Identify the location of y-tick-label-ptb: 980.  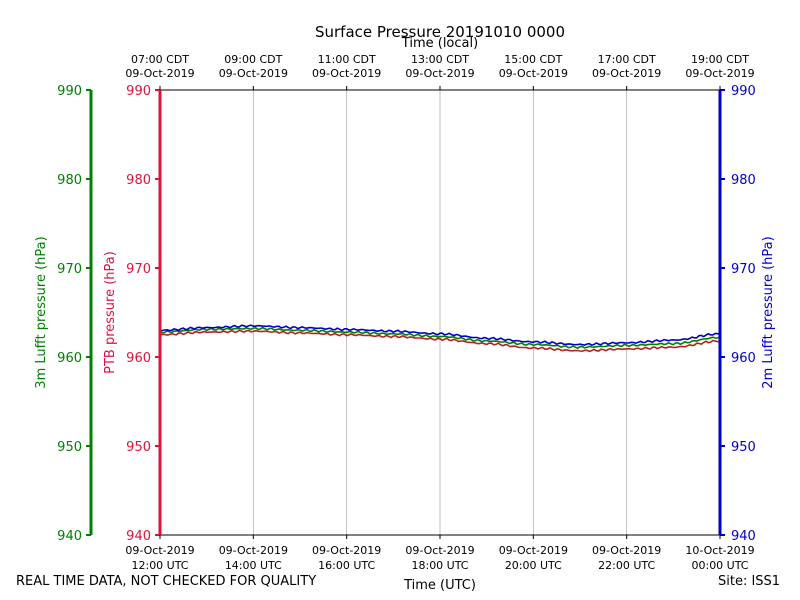
(138, 180).